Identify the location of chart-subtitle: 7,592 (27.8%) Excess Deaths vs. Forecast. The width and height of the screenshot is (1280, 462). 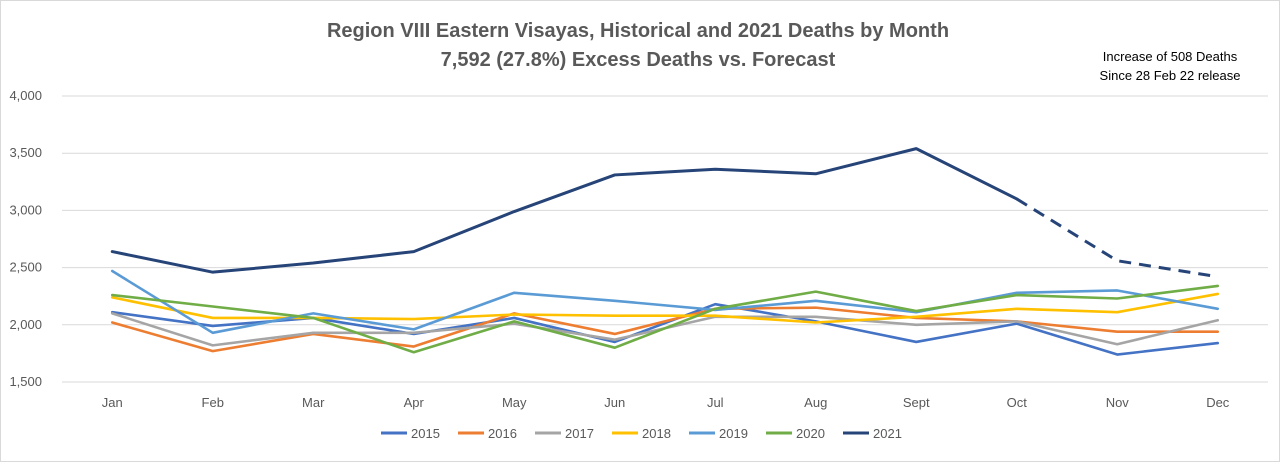
(638, 60).